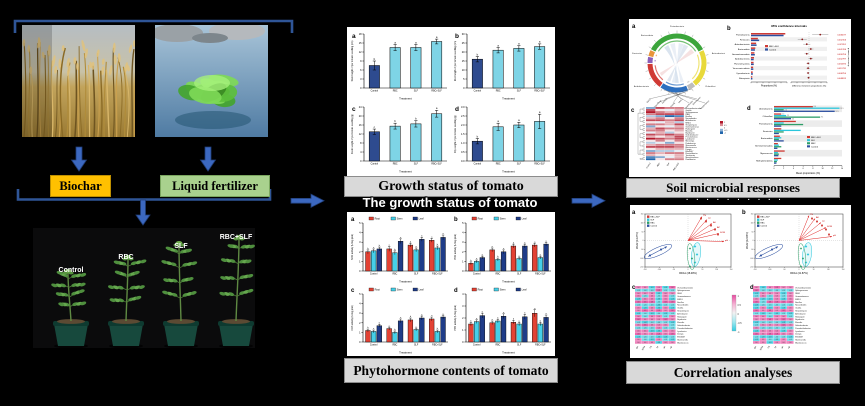 This screenshot has height=406, width=865. What do you see at coordinates (360, 242) in the screenshot?
I see `svg-text: 3` at bounding box center [360, 242].